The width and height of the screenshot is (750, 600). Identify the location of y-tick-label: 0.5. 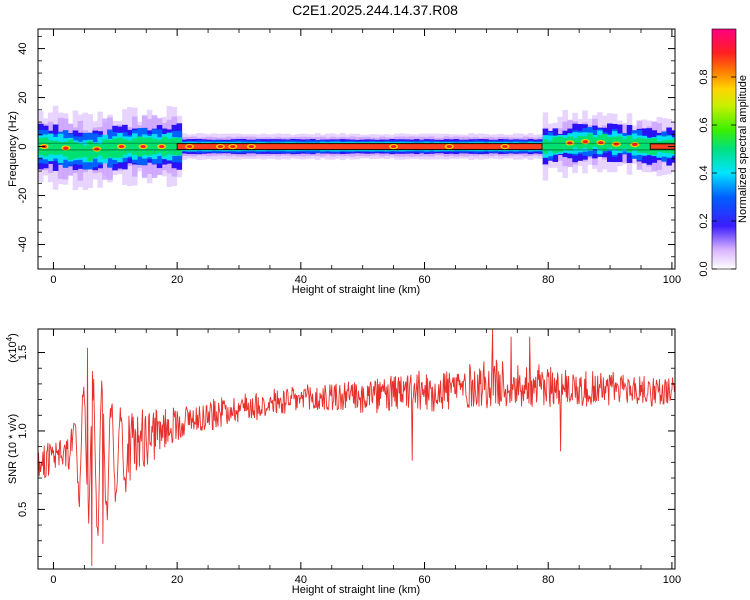
(23, 509).